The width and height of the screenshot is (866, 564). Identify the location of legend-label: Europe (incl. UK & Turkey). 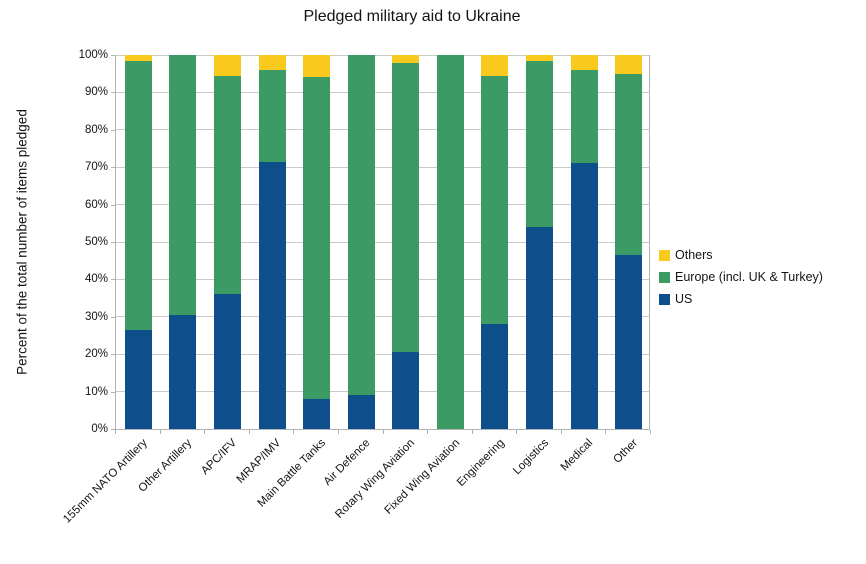
(749, 277).